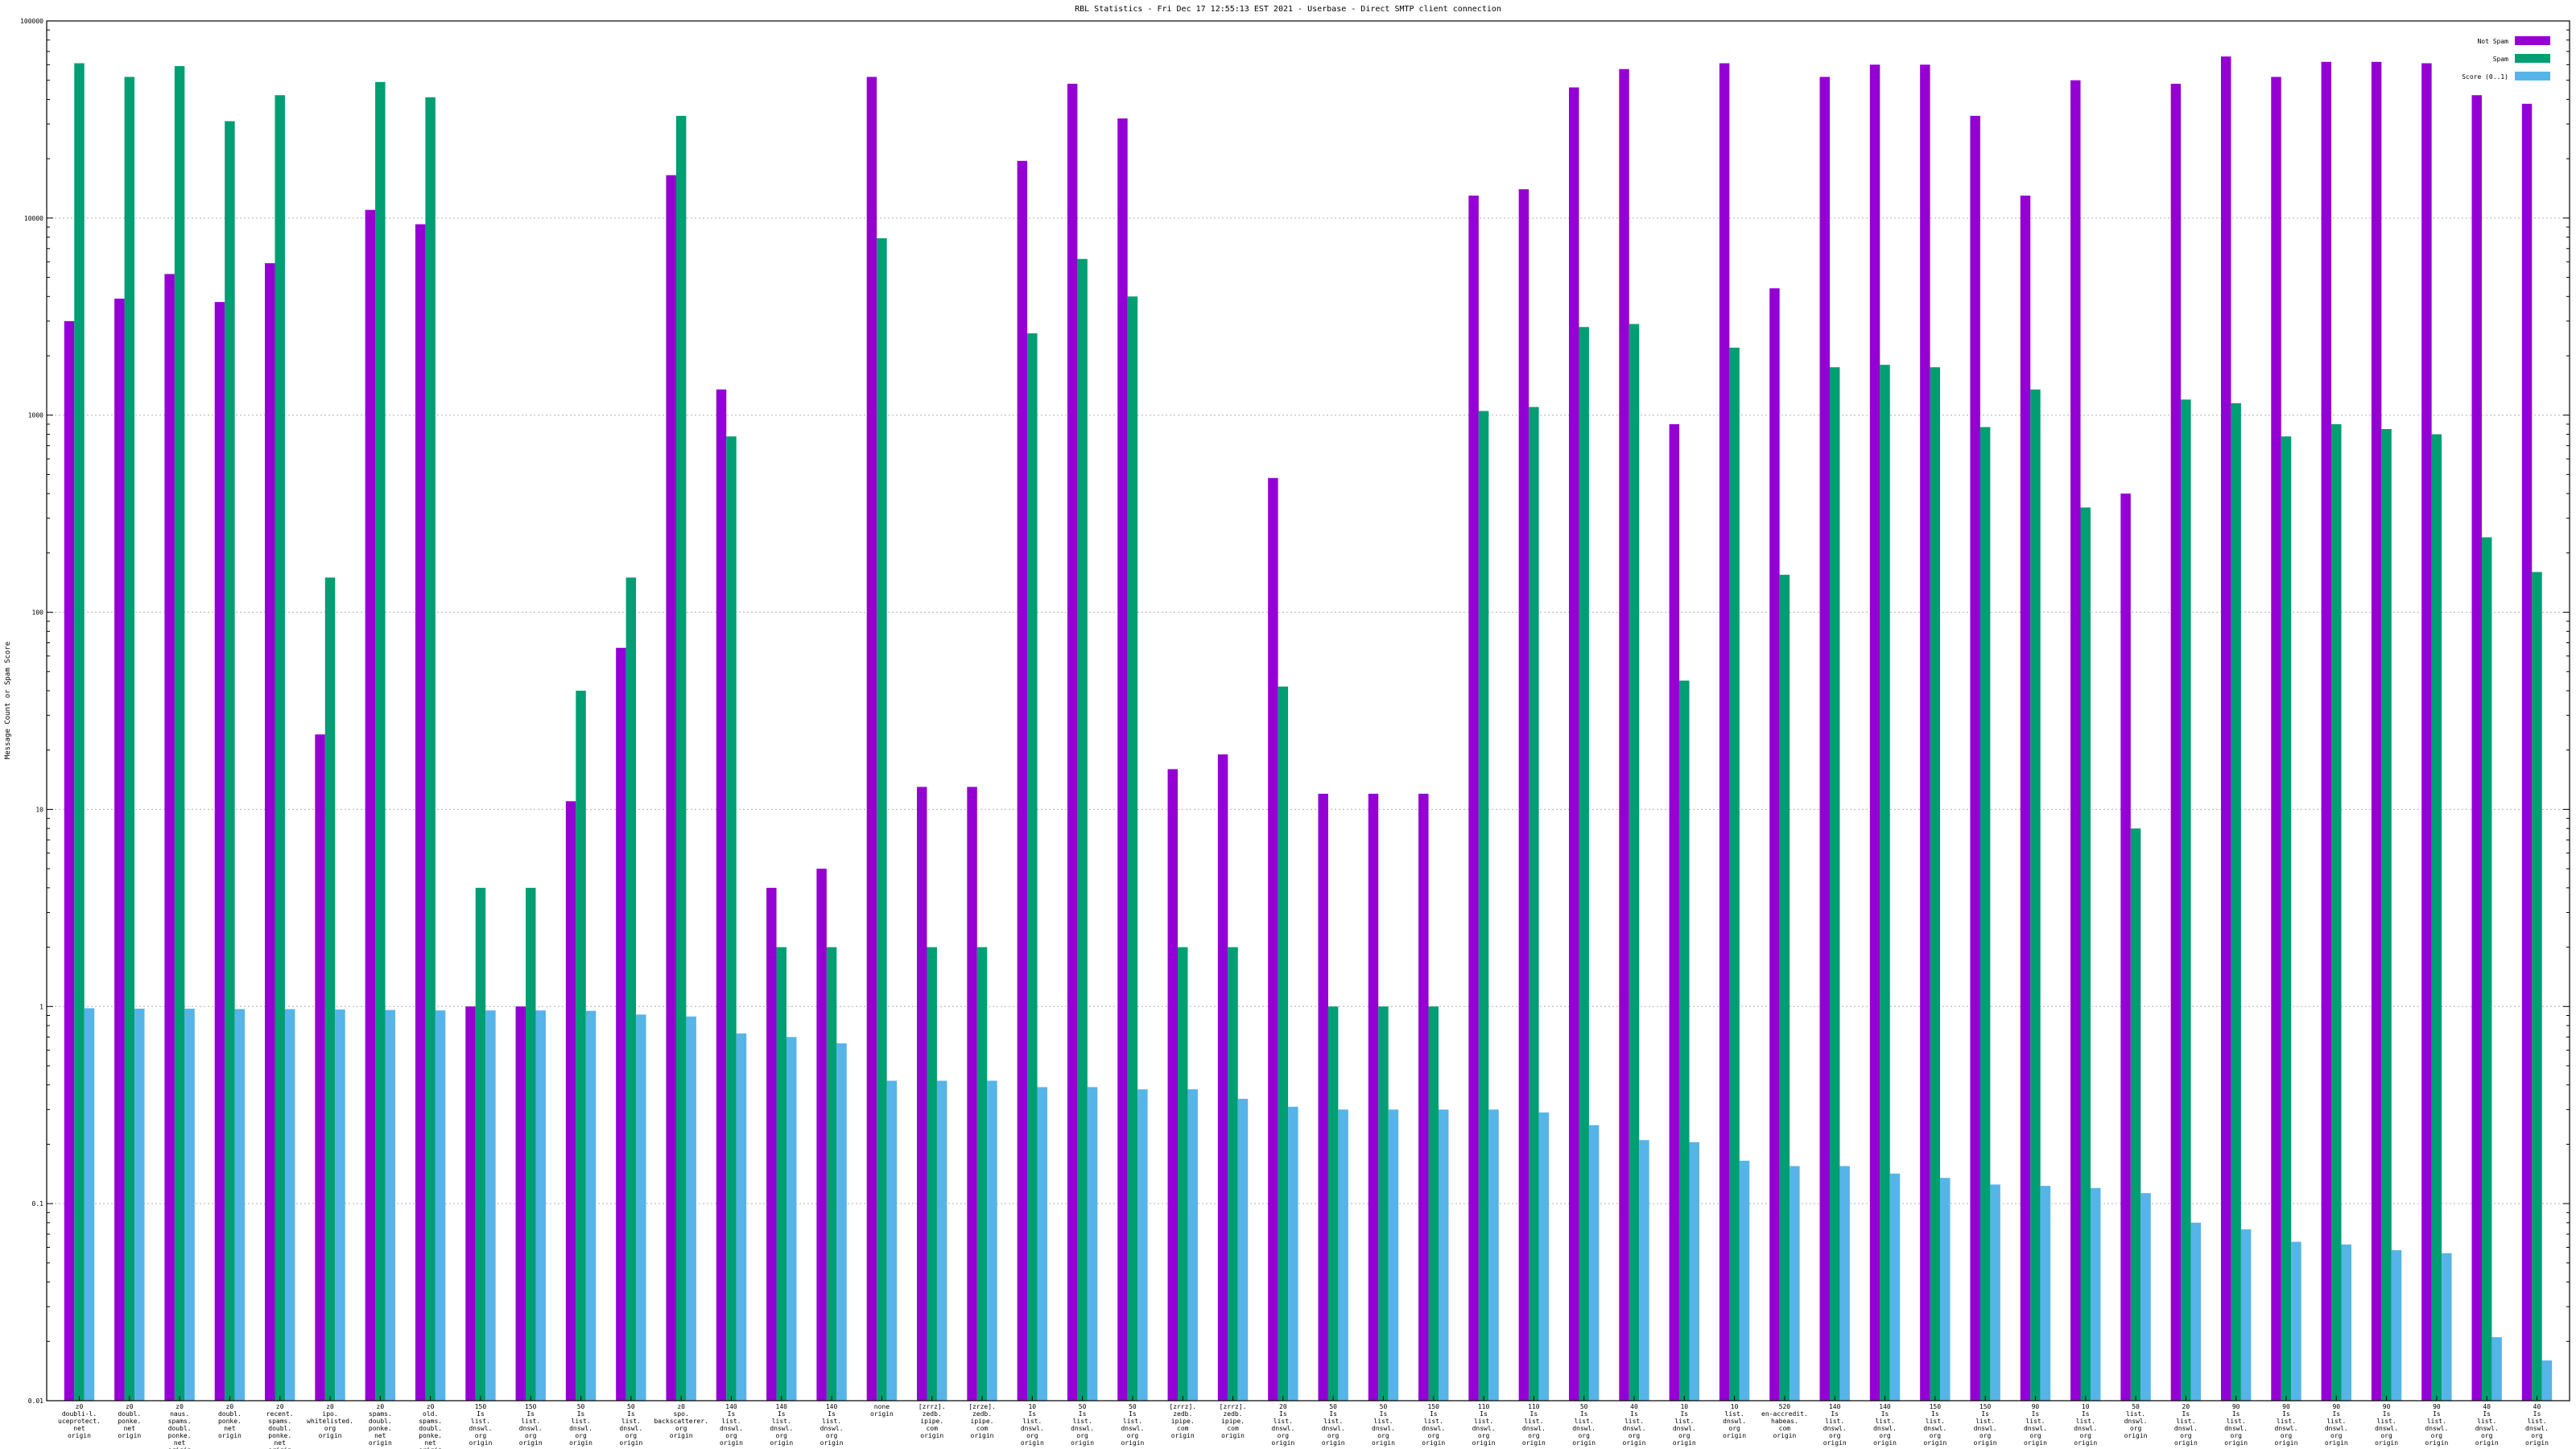  Describe the element at coordinates (330, 1421) in the screenshot. I see `x-tick-label: z0 ipo. whitelisted. org origin` at that location.